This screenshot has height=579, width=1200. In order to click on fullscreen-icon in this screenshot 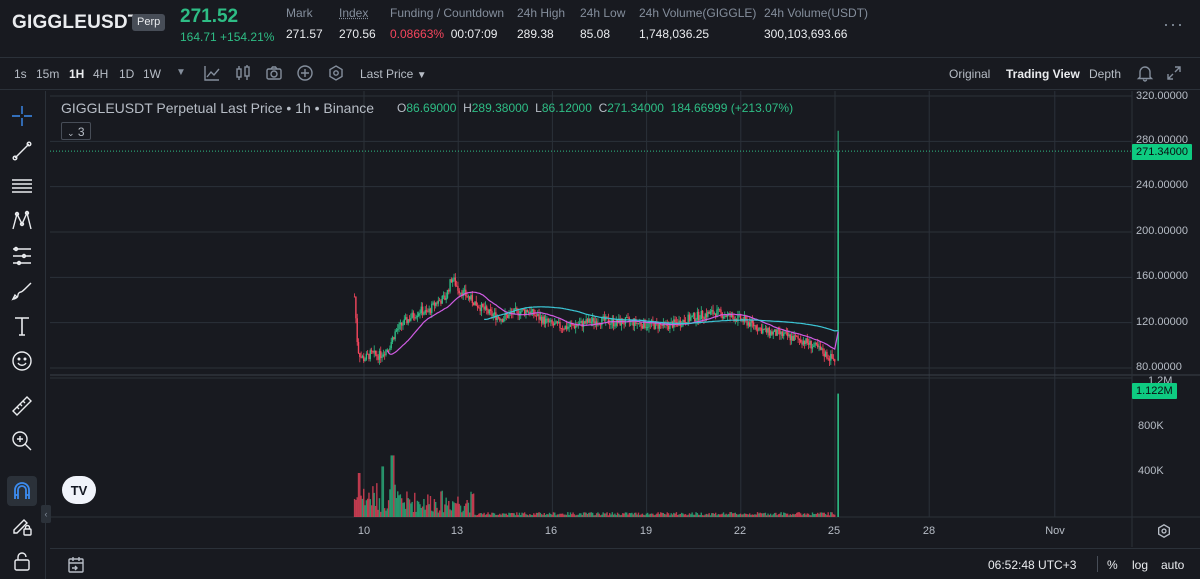, I will do `click(1174, 73)`.